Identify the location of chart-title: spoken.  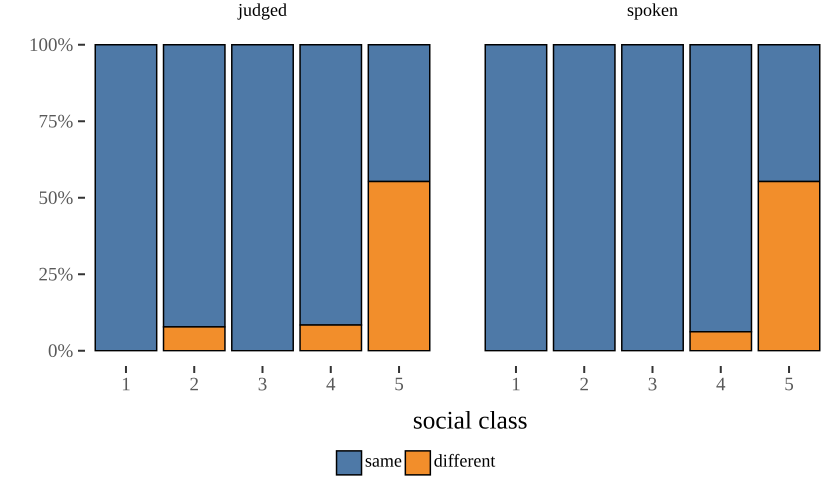
(653, 11).